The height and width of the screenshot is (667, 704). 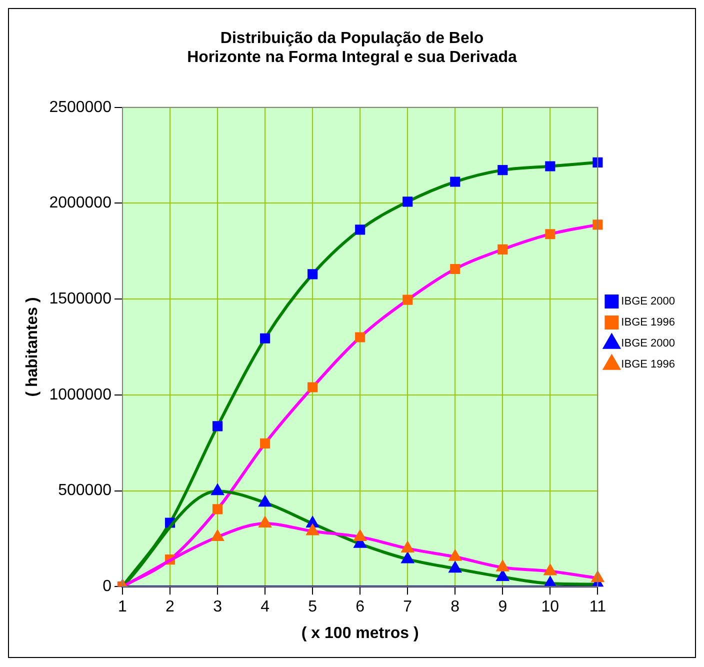 I want to click on x-tick-label: 4, so click(x=265, y=607).